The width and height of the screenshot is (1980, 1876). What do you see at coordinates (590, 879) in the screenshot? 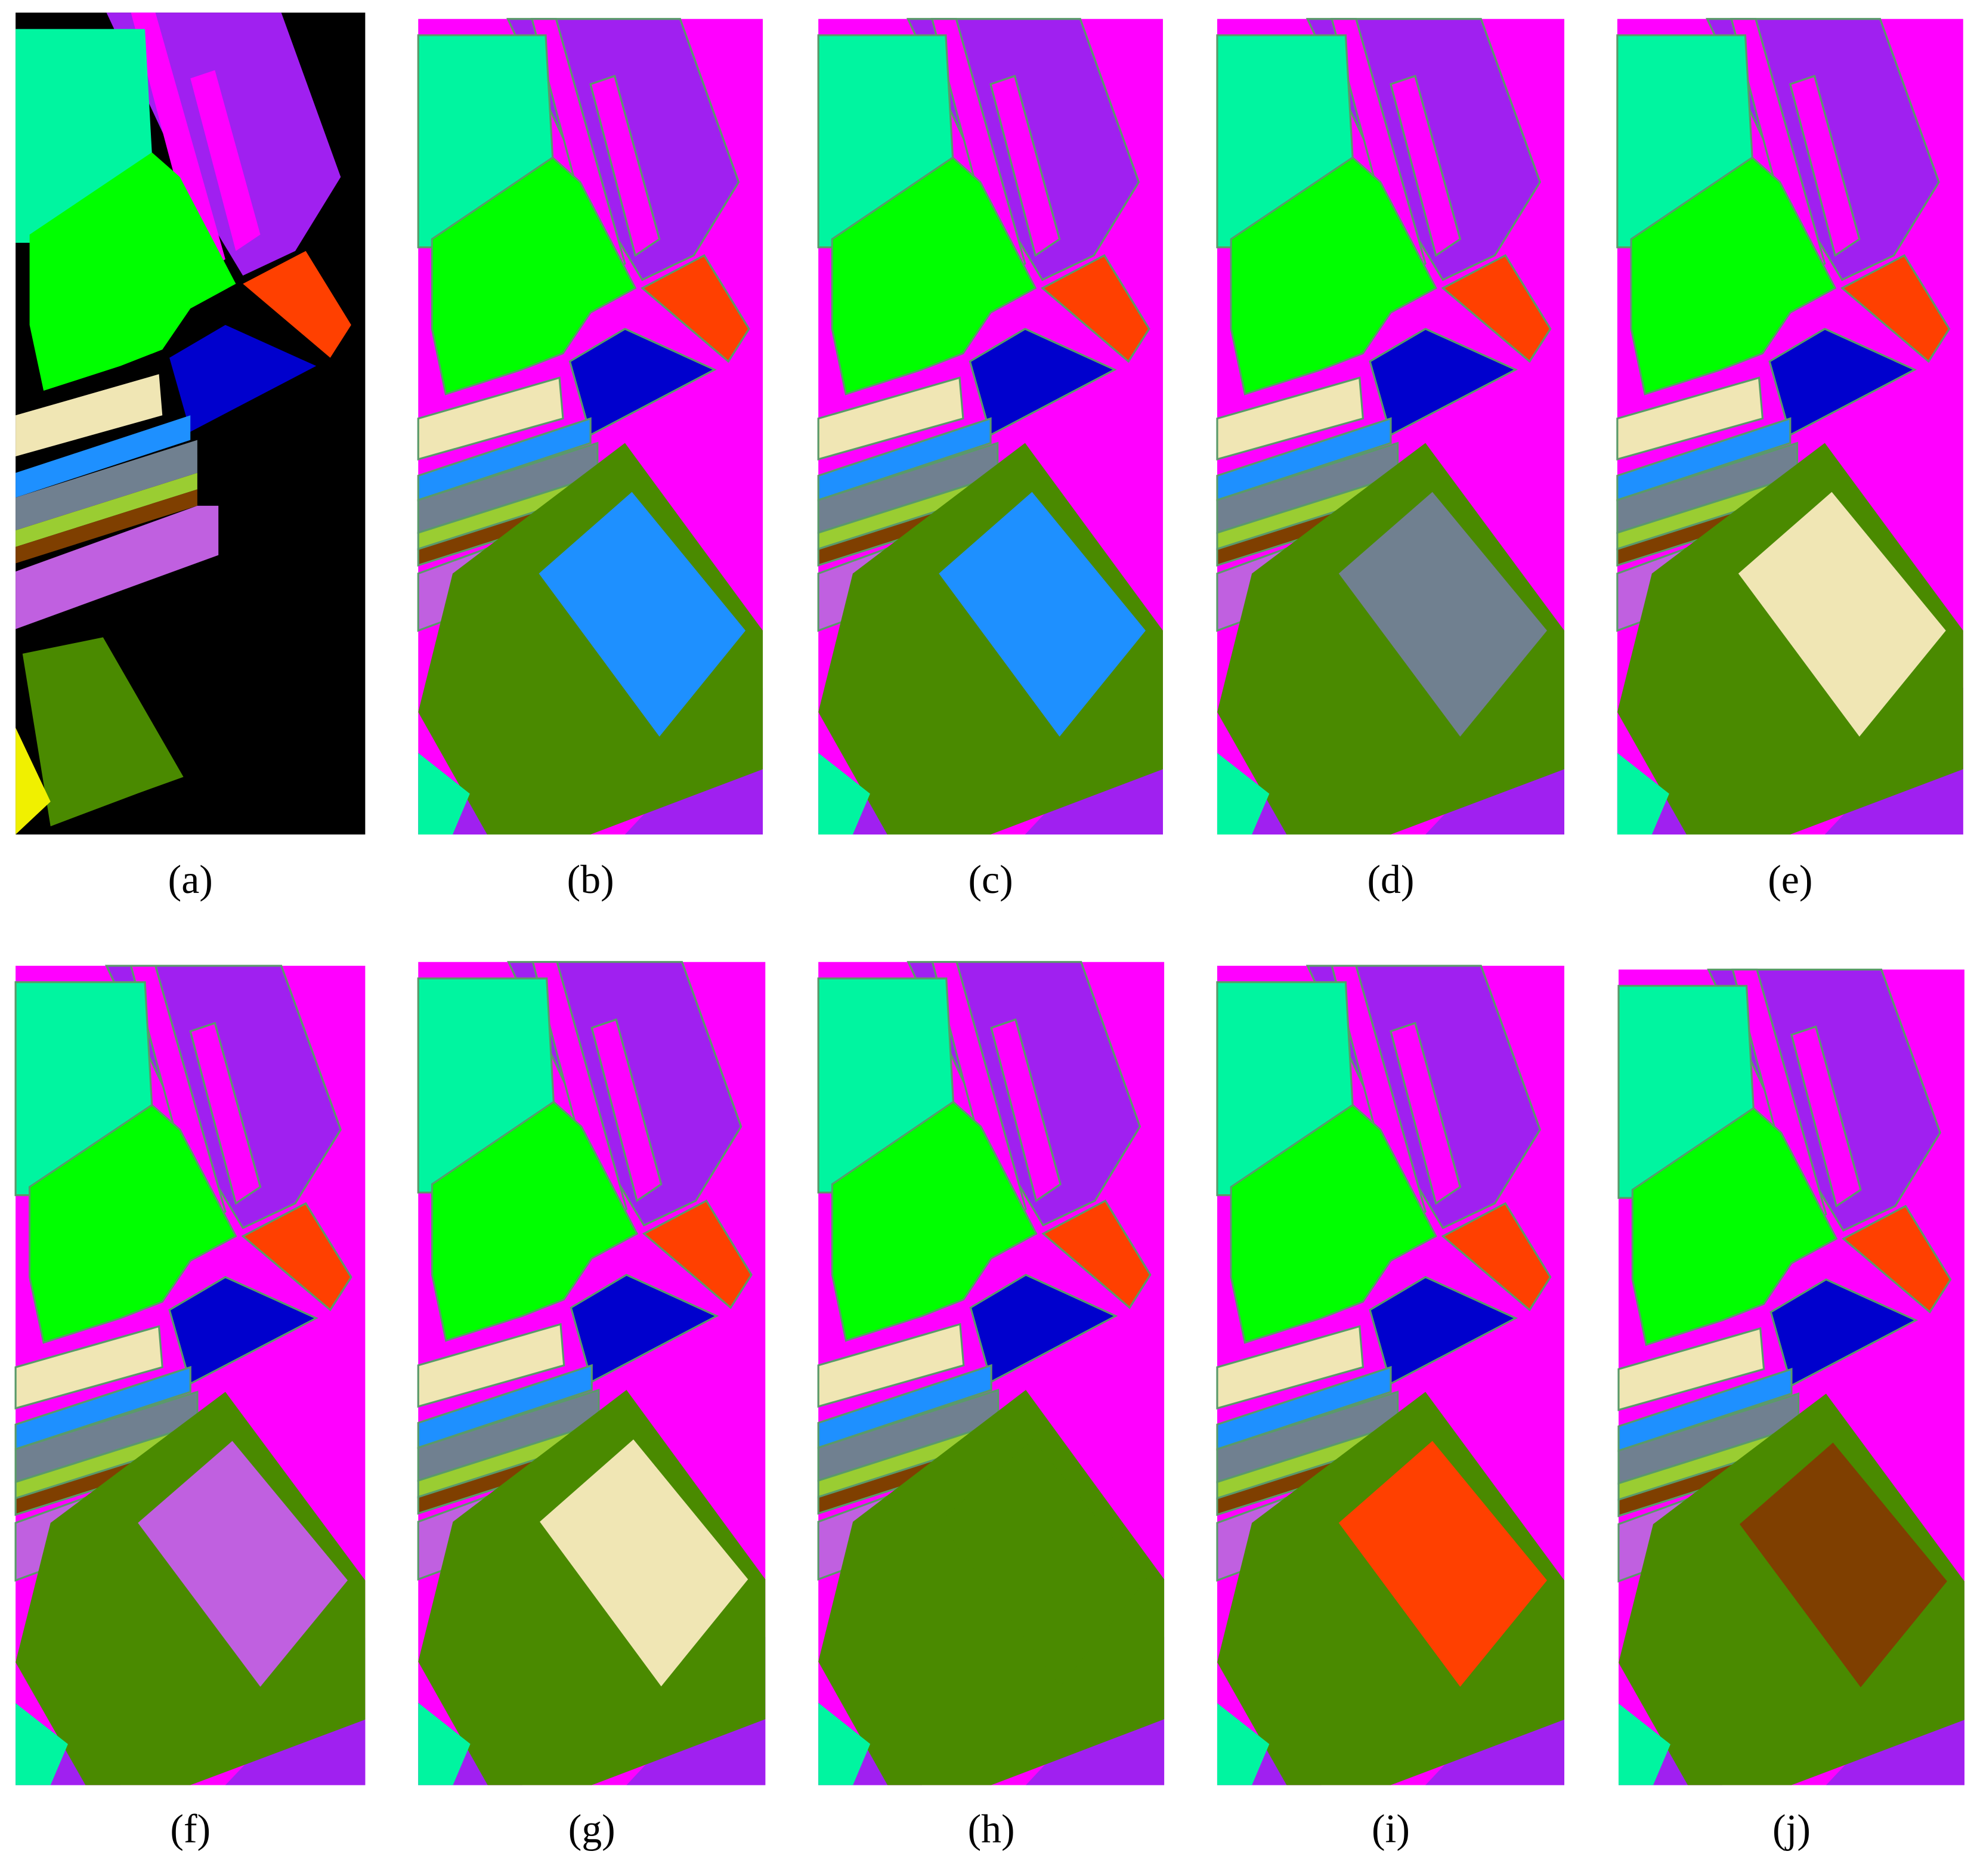
I see `panel-label: (b)` at bounding box center [590, 879].